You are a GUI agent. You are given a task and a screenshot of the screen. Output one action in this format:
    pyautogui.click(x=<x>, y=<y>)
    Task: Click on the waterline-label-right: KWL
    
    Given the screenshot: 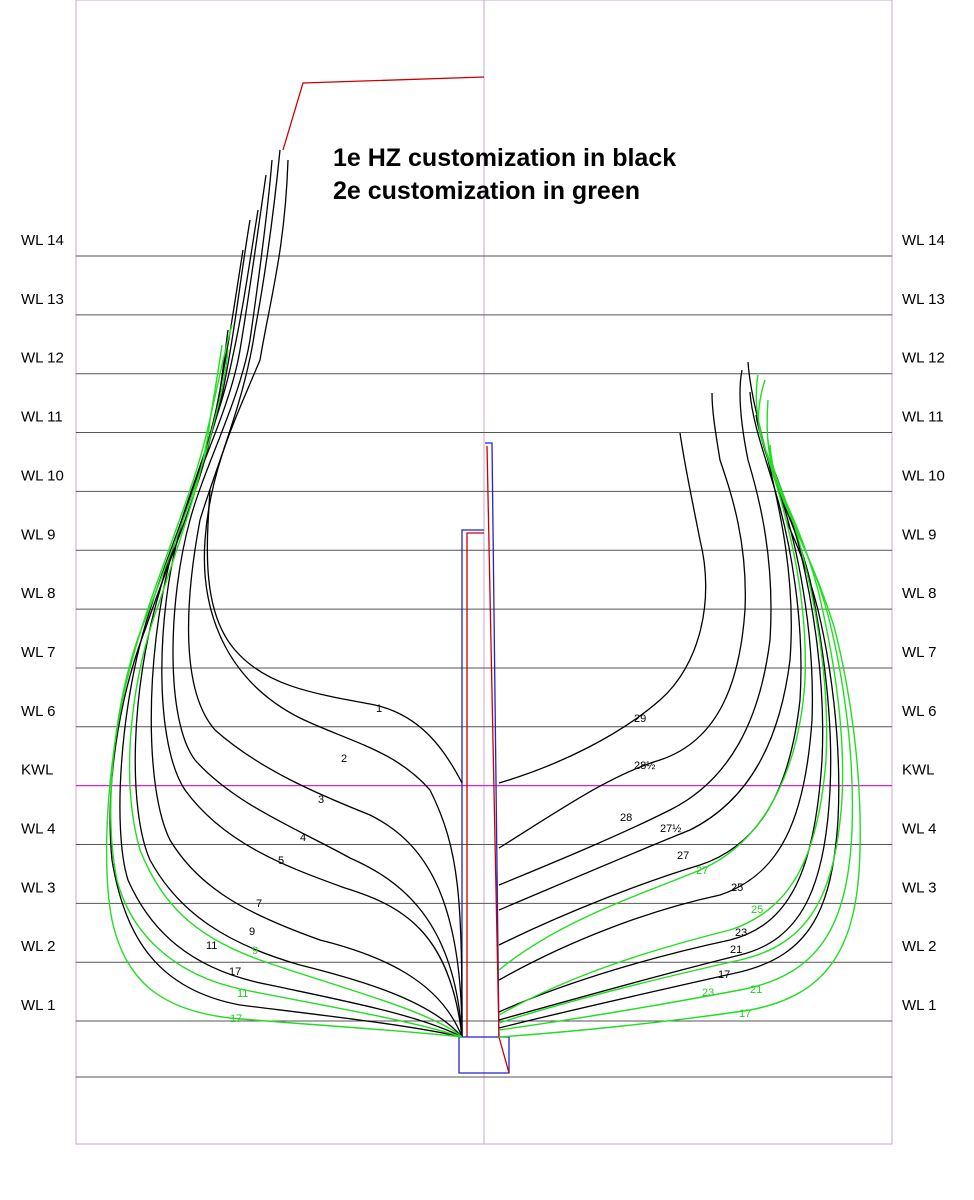 What is the action you would take?
    pyautogui.click(x=918, y=770)
    